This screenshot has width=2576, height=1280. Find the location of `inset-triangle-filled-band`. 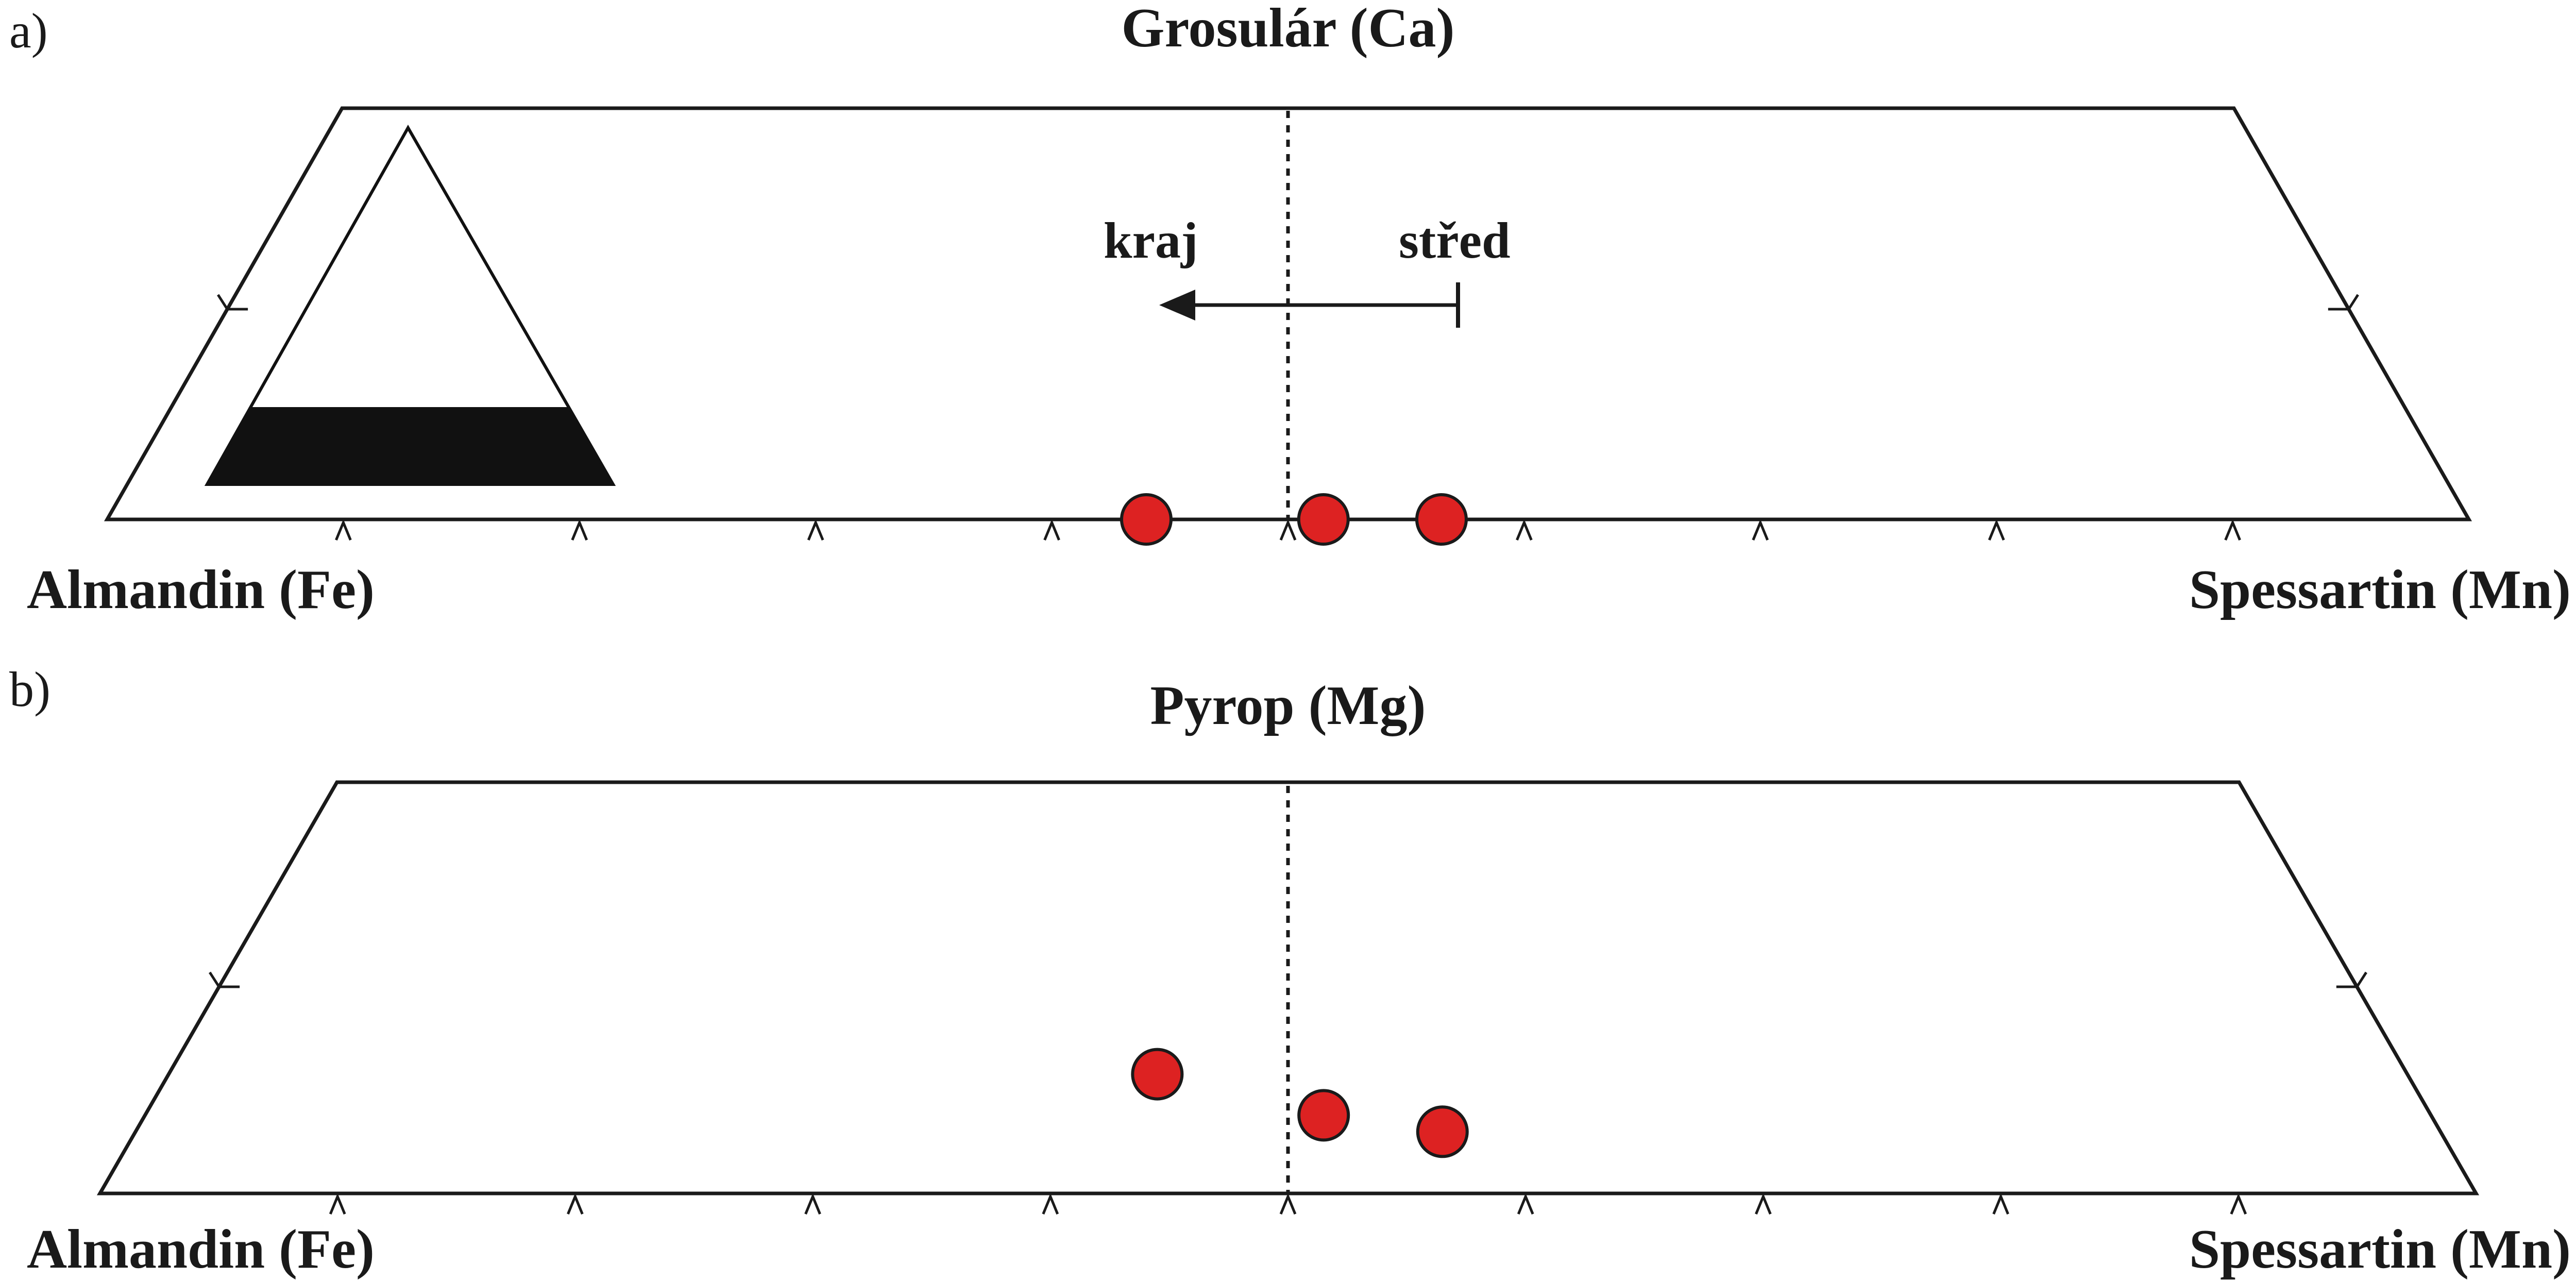

inset-triangle-filled-band is located at coordinates (410, 445).